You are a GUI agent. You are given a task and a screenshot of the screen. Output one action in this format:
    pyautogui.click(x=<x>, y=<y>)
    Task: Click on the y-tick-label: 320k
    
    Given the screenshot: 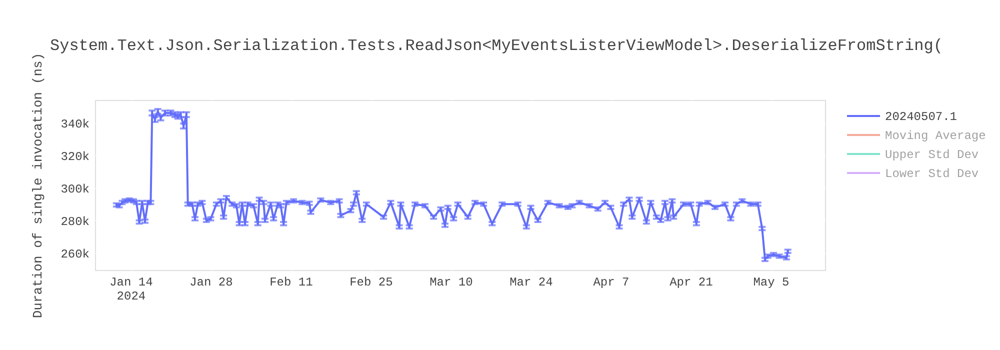 What is the action you would take?
    pyautogui.click(x=75, y=157)
    